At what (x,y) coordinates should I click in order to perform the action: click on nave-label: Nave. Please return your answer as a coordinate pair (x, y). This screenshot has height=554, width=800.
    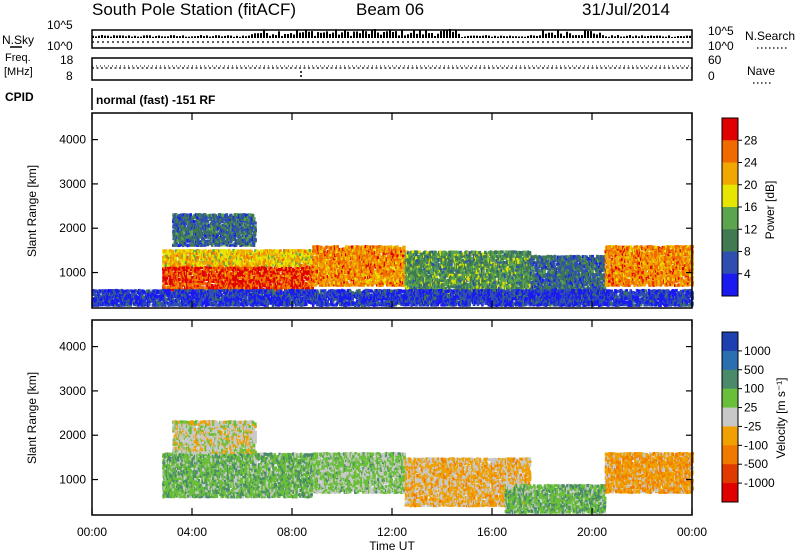
    Looking at the image, I should click on (761, 71).